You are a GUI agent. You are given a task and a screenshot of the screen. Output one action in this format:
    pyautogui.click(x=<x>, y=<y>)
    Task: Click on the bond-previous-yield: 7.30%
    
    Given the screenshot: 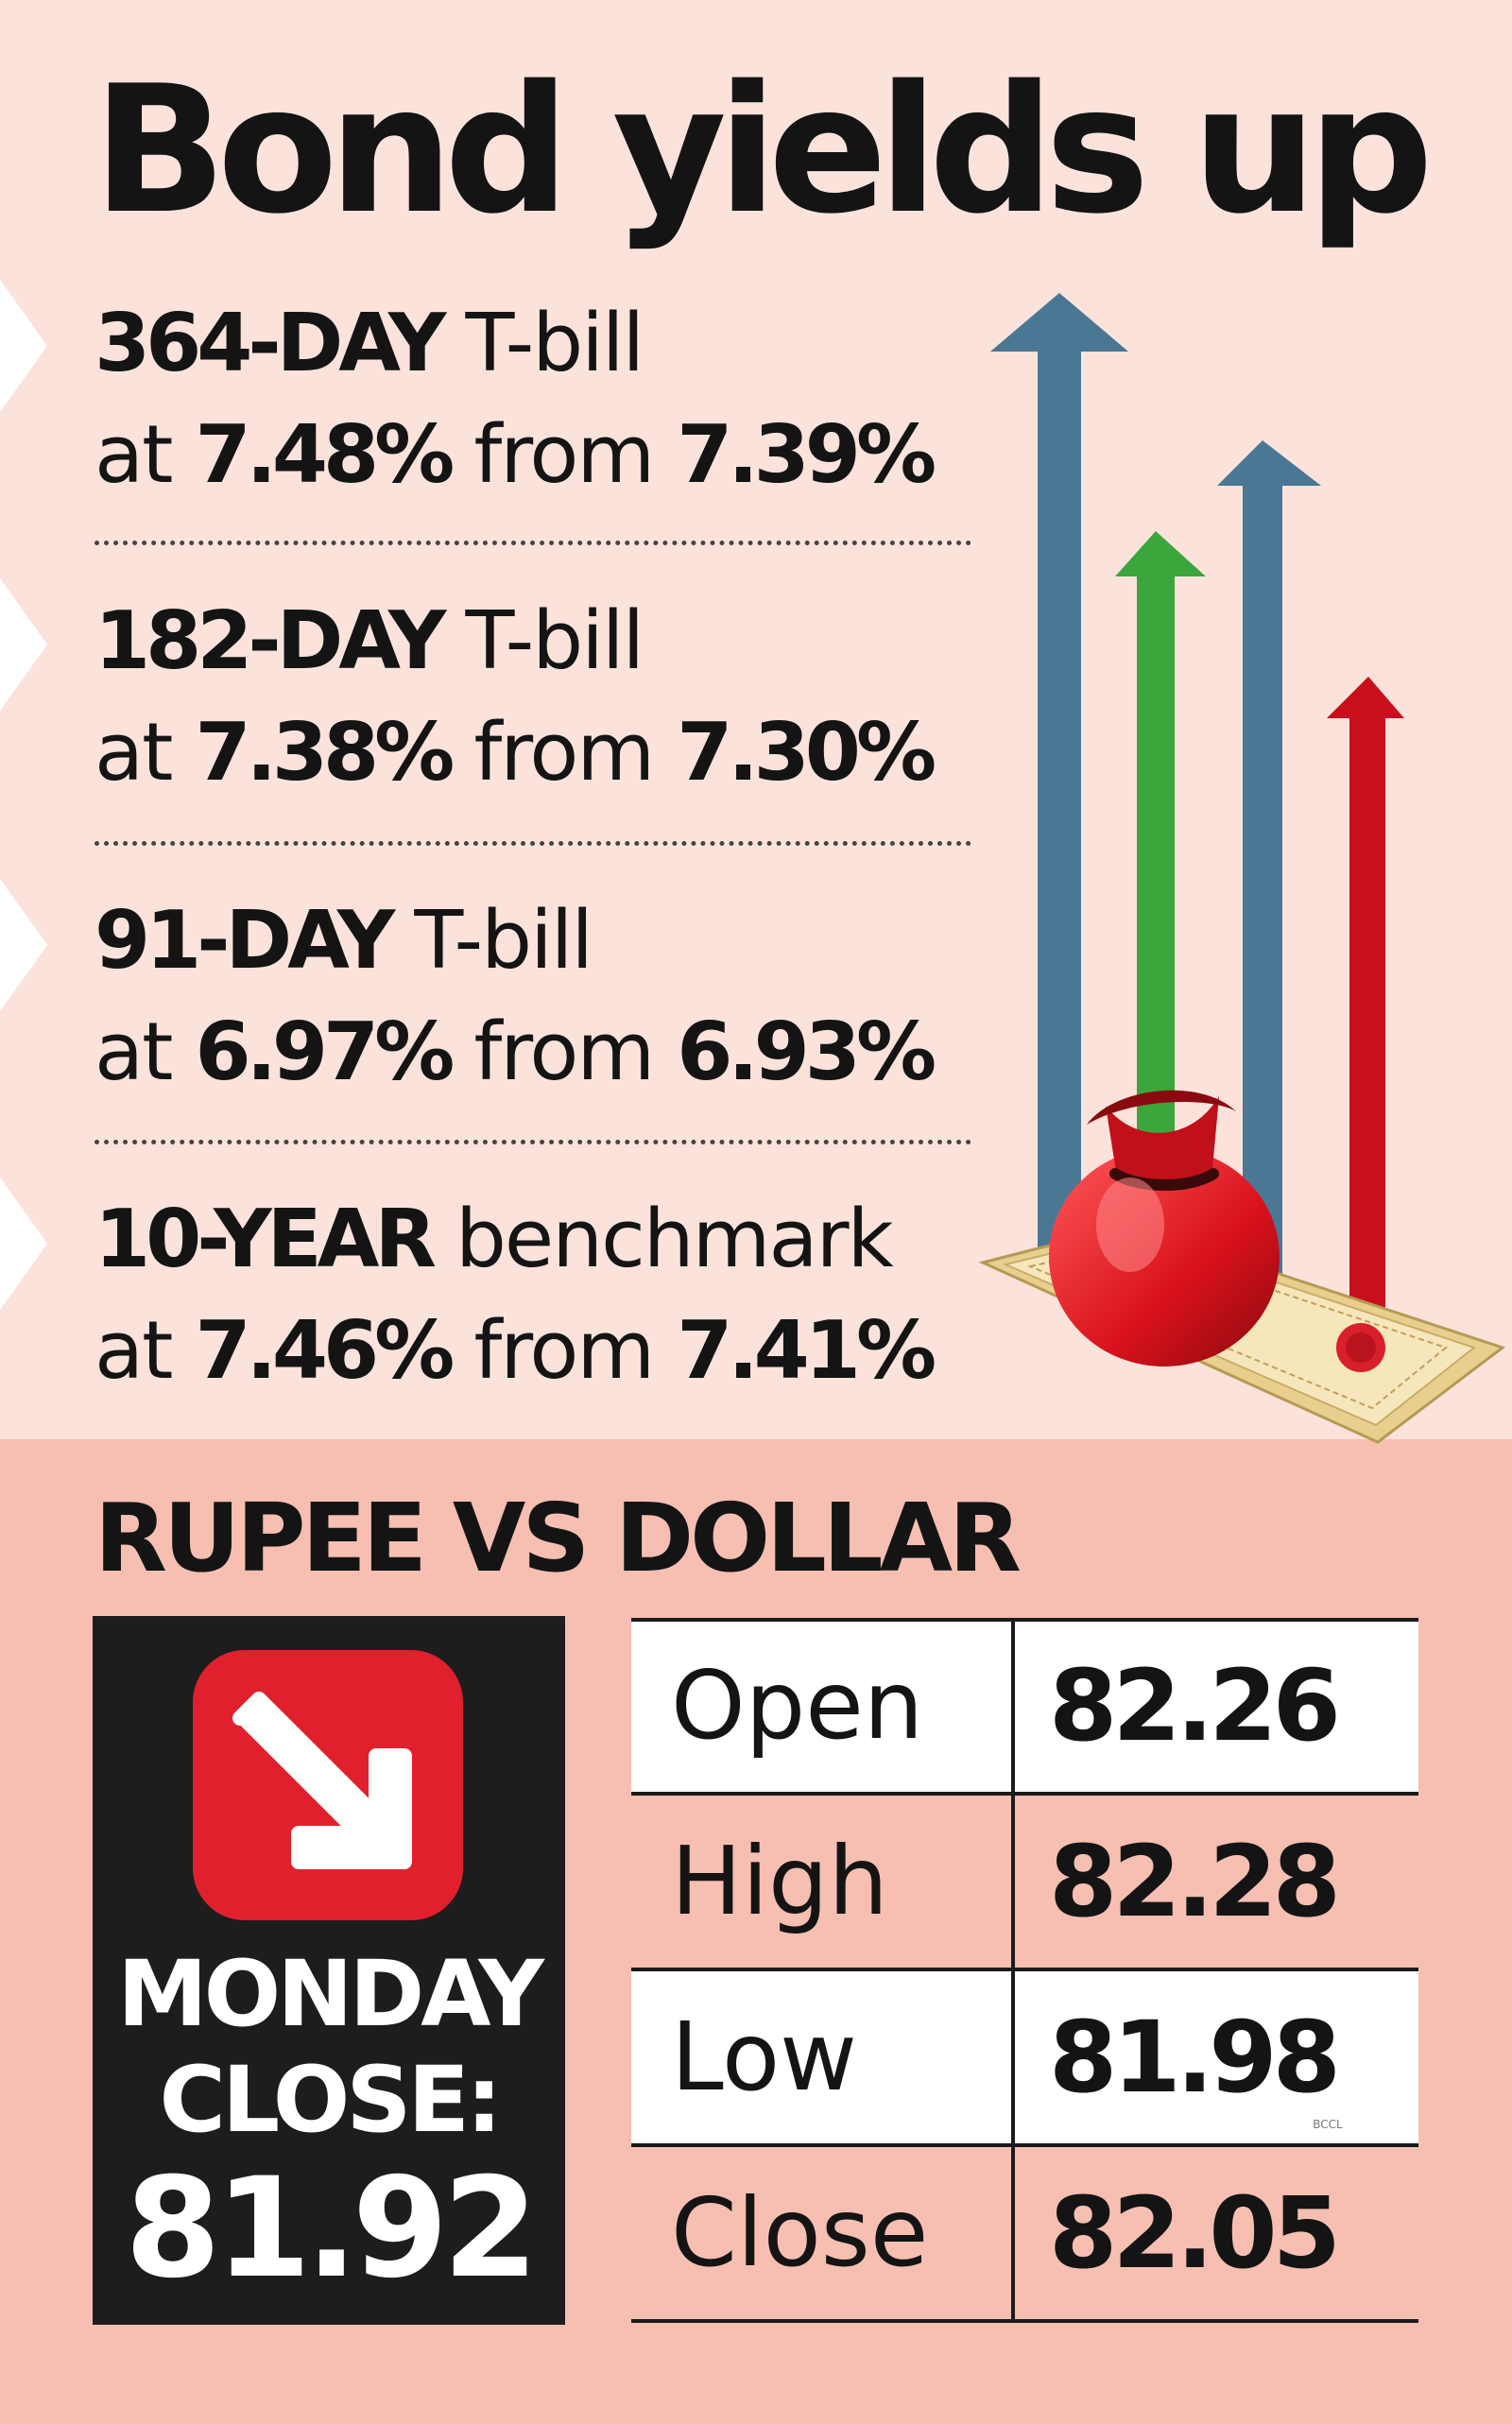 What is the action you would take?
    pyautogui.click(x=806, y=752)
    